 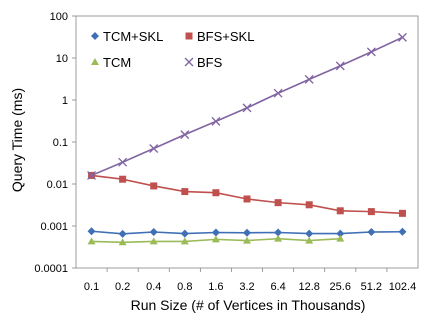 What do you see at coordinates (184, 287) in the screenshot?
I see `x-tick-label: 0.8` at bounding box center [184, 287].